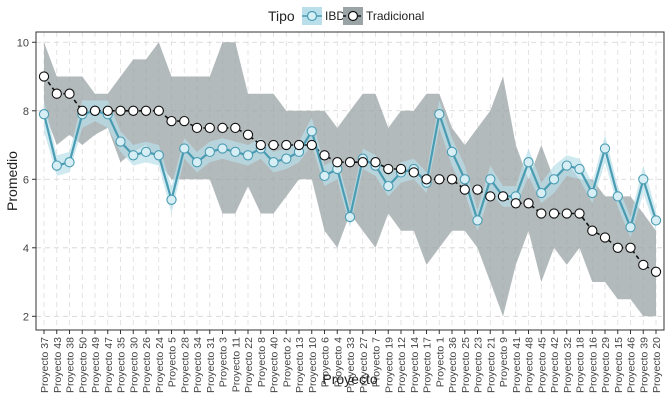 Image resolution: width=668 pixels, height=413 pixels. Describe the element at coordinates (287, 362) in the screenshot. I see `x-tick-label: Proyecto 2` at that location.